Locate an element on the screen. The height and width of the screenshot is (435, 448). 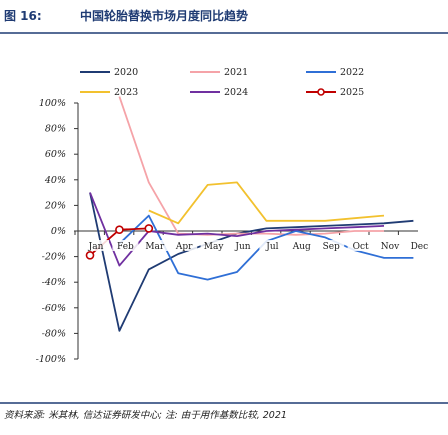
y-tick-label: 80% is located at coordinates (55, 129).